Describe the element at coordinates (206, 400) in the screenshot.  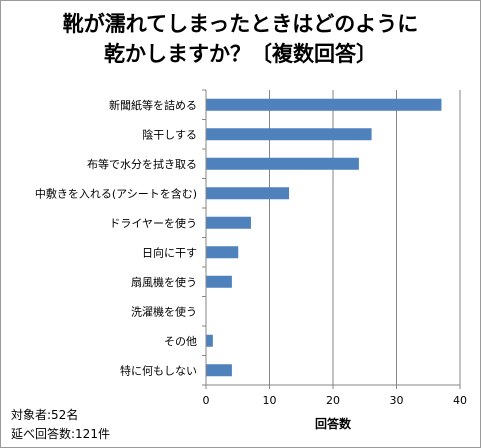
I see `x-tick-label: 0` at that location.